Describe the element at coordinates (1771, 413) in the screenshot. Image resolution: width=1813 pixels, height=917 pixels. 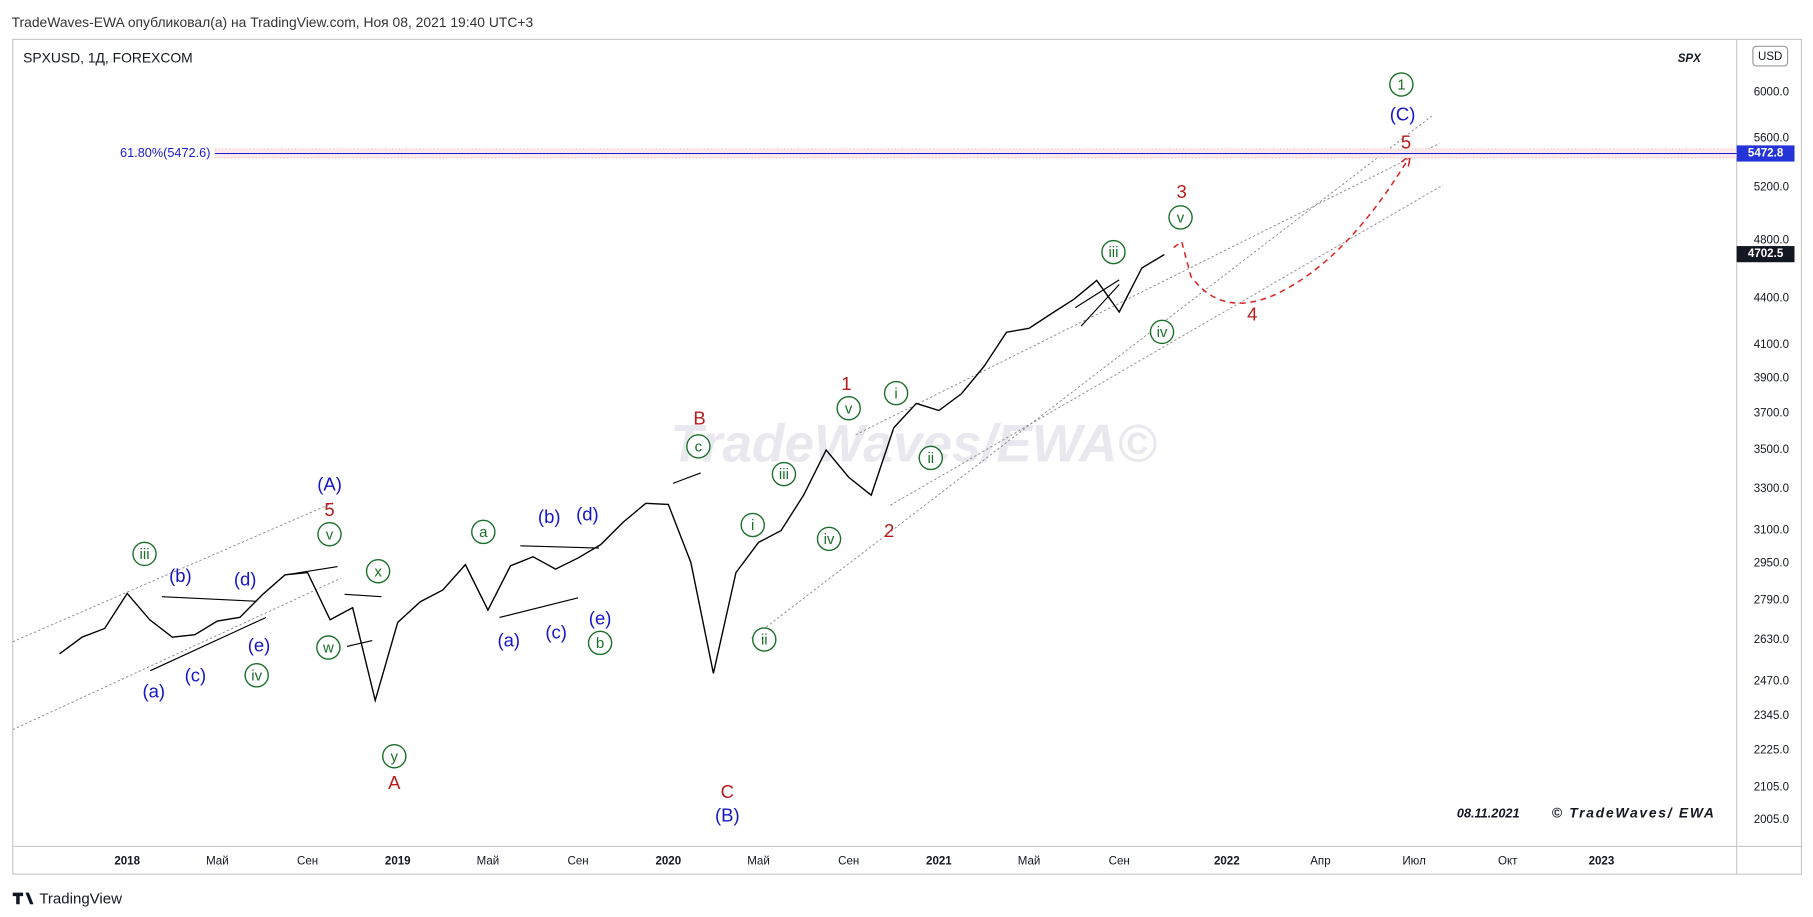
I see `y-tick-label: 3700.0` at that location.